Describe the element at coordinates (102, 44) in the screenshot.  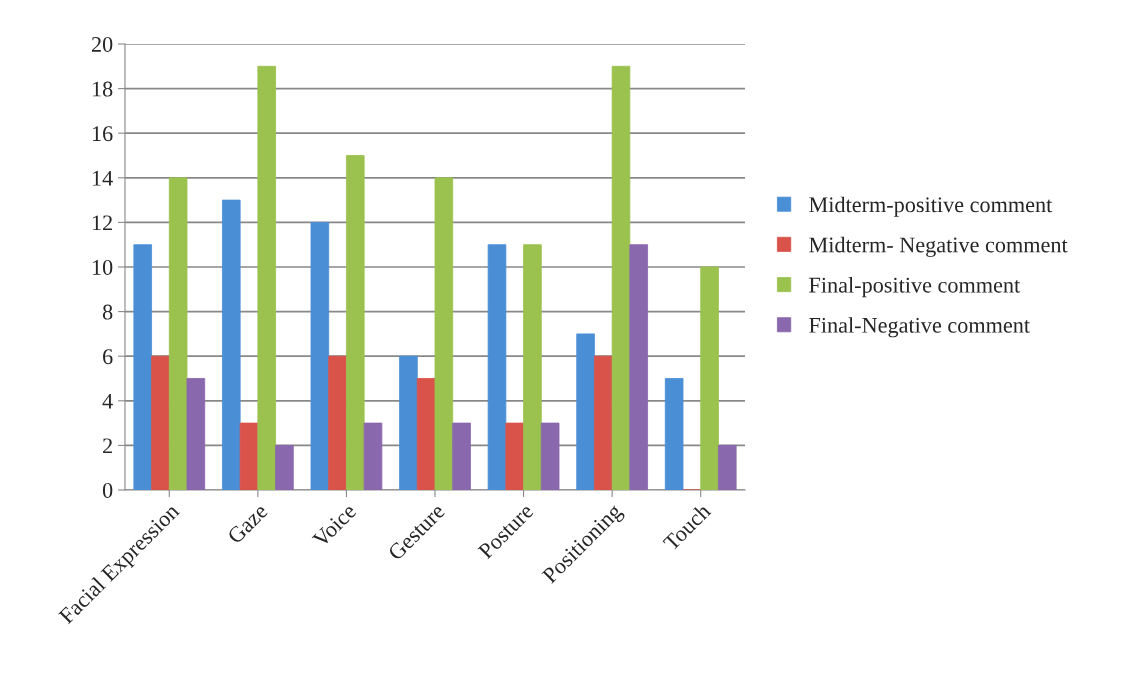
I see `y-tick-label: 20` at that location.